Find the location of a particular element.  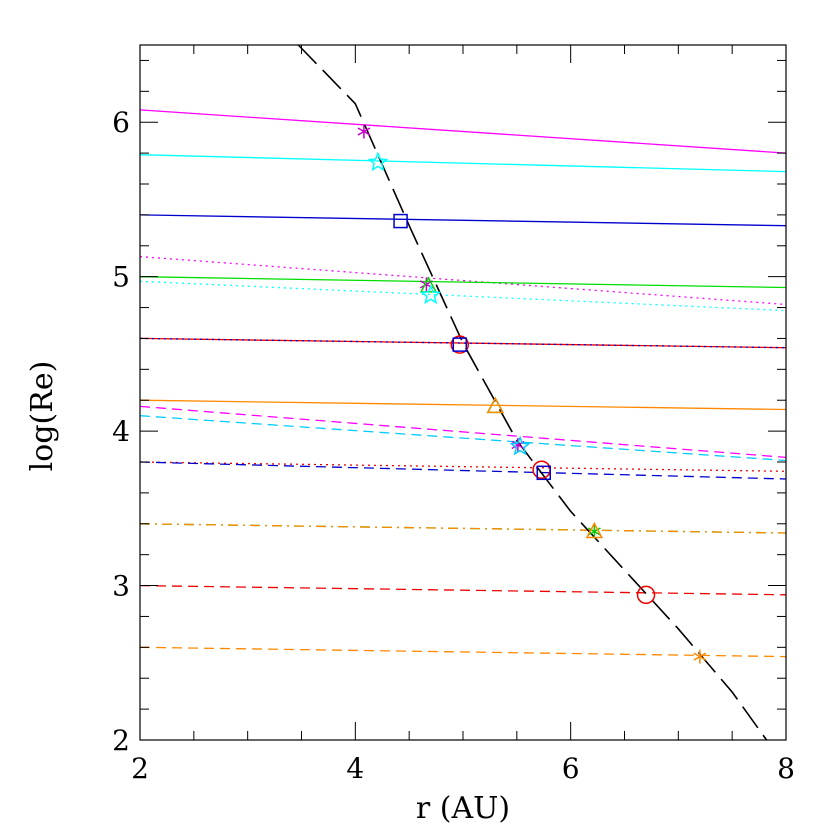

x-axis-title: r (AU) is located at coordinates (463, 808).